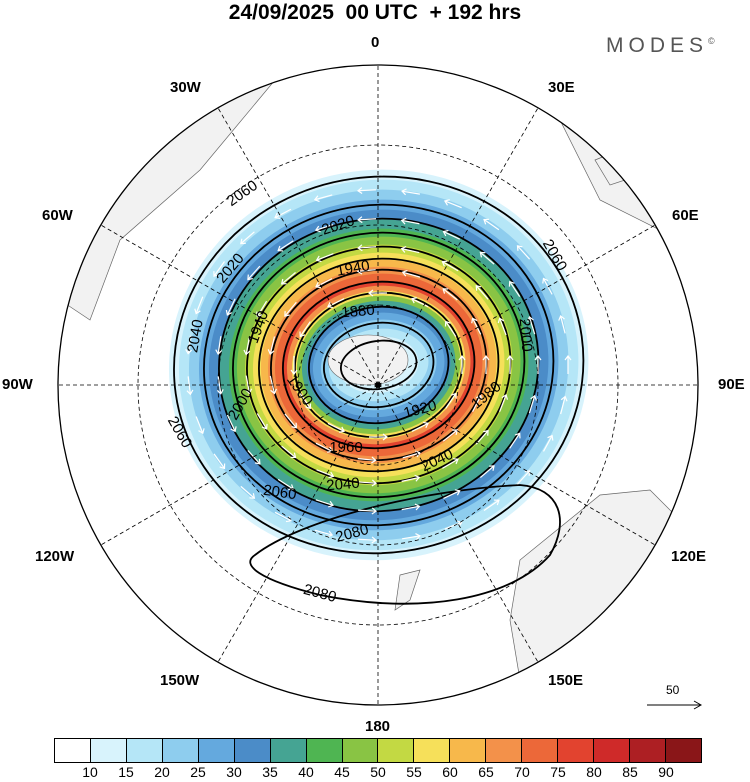 The image size is (750, 782). Describe the element at coordinates (657, 45) in the screenshot. I see `brand-name: MODES` at that location.